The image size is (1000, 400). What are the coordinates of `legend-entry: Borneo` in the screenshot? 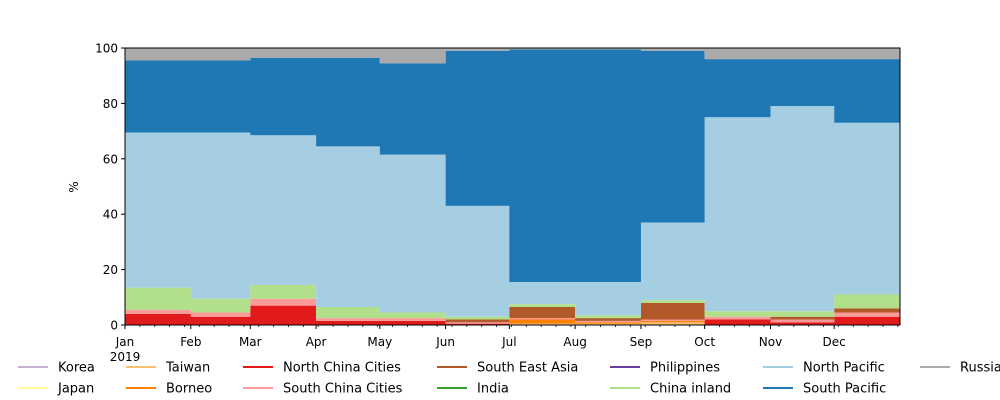 It's located at (169, 389).